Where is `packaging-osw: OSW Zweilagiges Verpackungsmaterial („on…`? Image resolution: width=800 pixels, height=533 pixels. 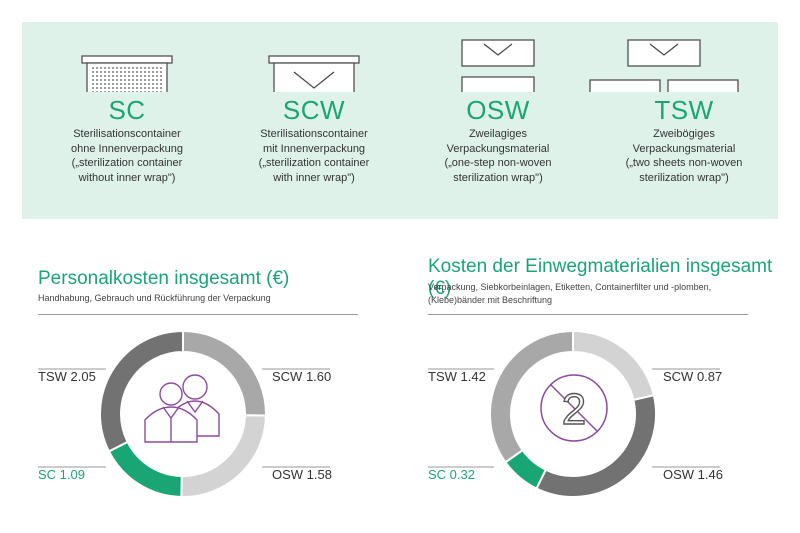 packaging-osw: OSW Zweilagiges Verpackungsmaterial („on… is located at coordinates (498, 103).